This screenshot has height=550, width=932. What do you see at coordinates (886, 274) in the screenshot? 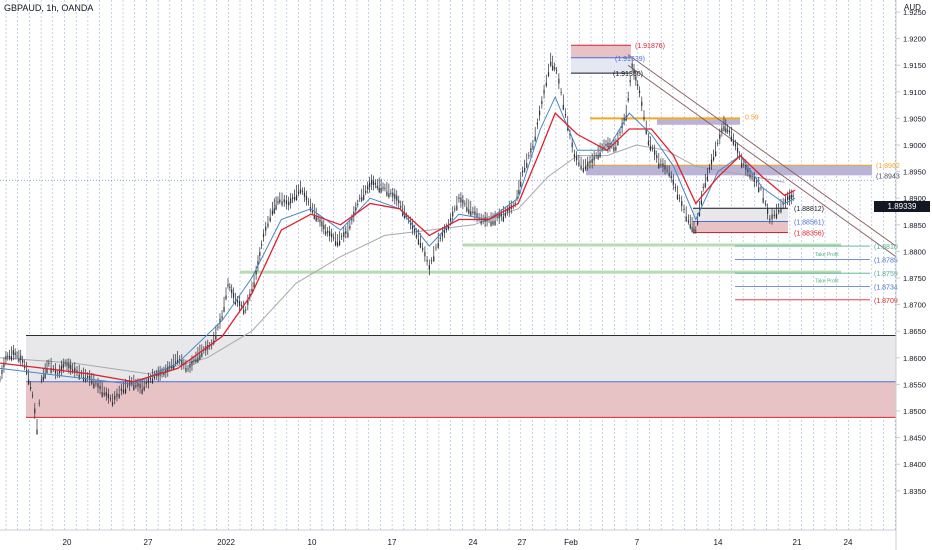
I see `take-profit-price-label: (1.8759` at bounding box center [886, 274].